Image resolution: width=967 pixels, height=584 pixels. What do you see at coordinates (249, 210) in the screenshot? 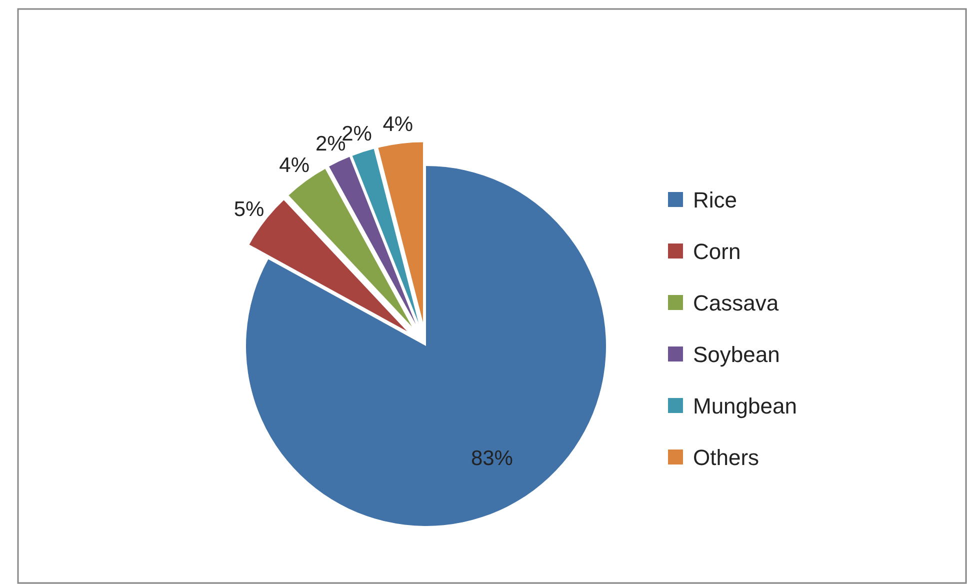
I see `data-label: 5%` at bounding box center [249, 210].